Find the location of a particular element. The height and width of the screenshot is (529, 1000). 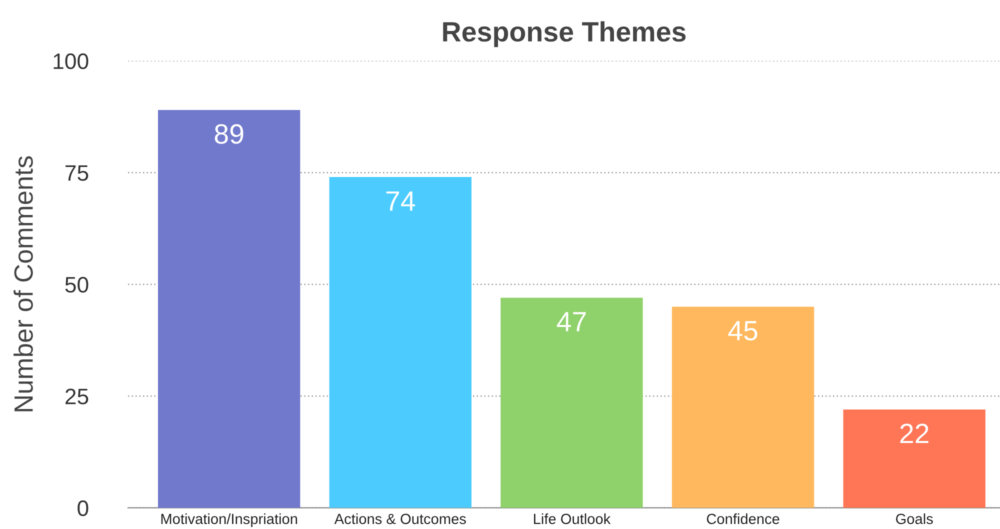

y-tick-label: 50 is located at coordinates (76, 284).